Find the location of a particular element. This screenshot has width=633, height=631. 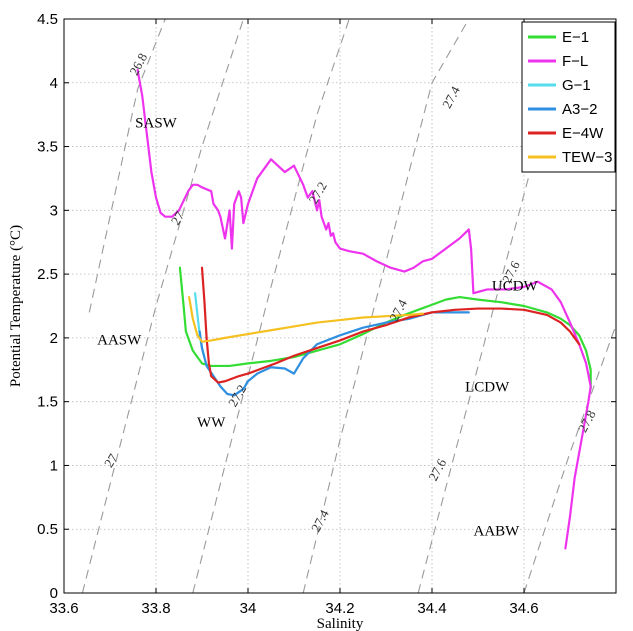

y-tick-label: 0.5 is located at coordinates (47, 529).